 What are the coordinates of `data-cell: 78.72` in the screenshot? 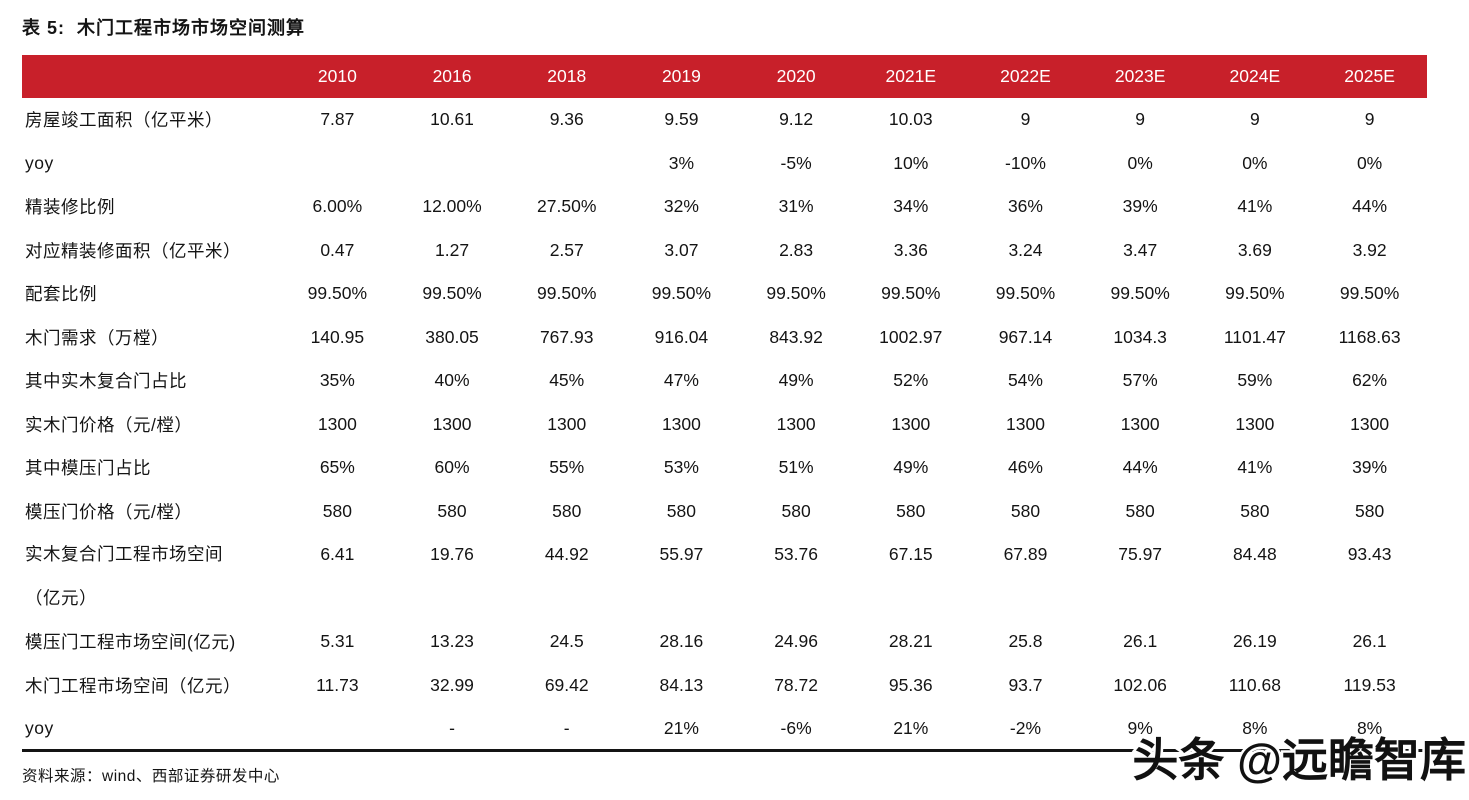 It's located at (796, 684).